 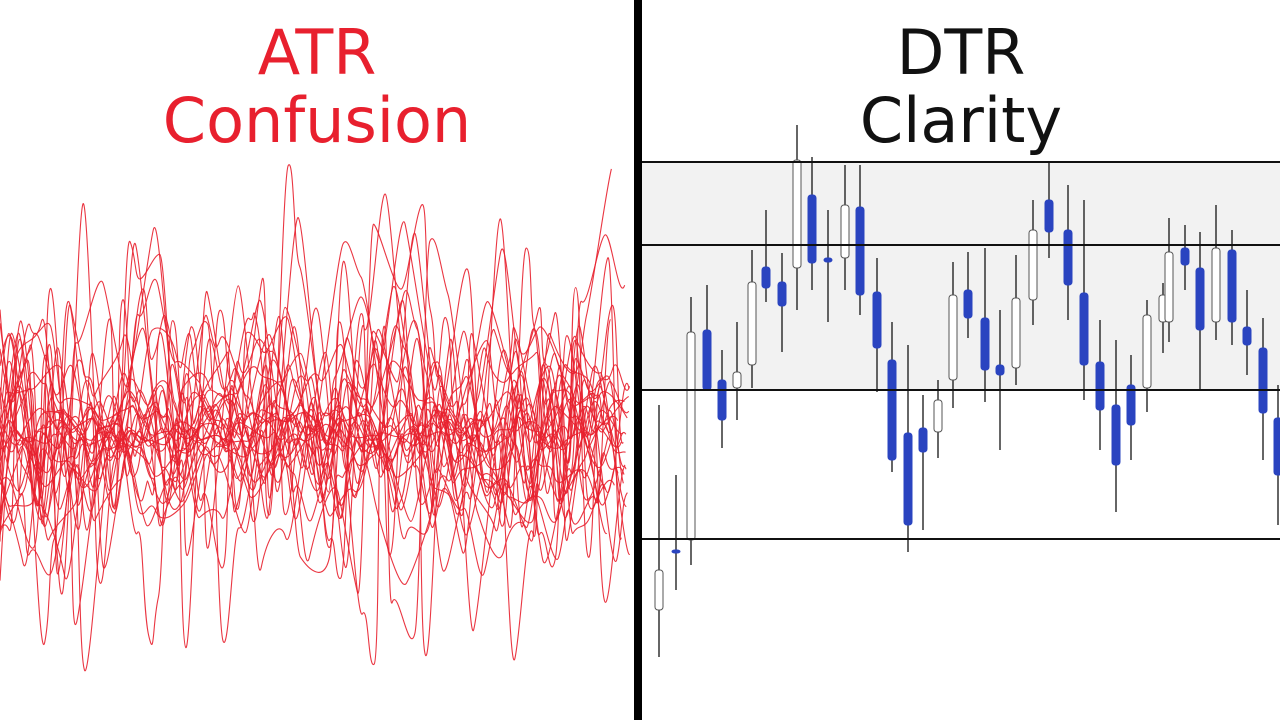 What do you see at coordinates (961, 120) in the screenshot?
I see `dtr-title-line2: Clarity` at bounding box center [961, 120].